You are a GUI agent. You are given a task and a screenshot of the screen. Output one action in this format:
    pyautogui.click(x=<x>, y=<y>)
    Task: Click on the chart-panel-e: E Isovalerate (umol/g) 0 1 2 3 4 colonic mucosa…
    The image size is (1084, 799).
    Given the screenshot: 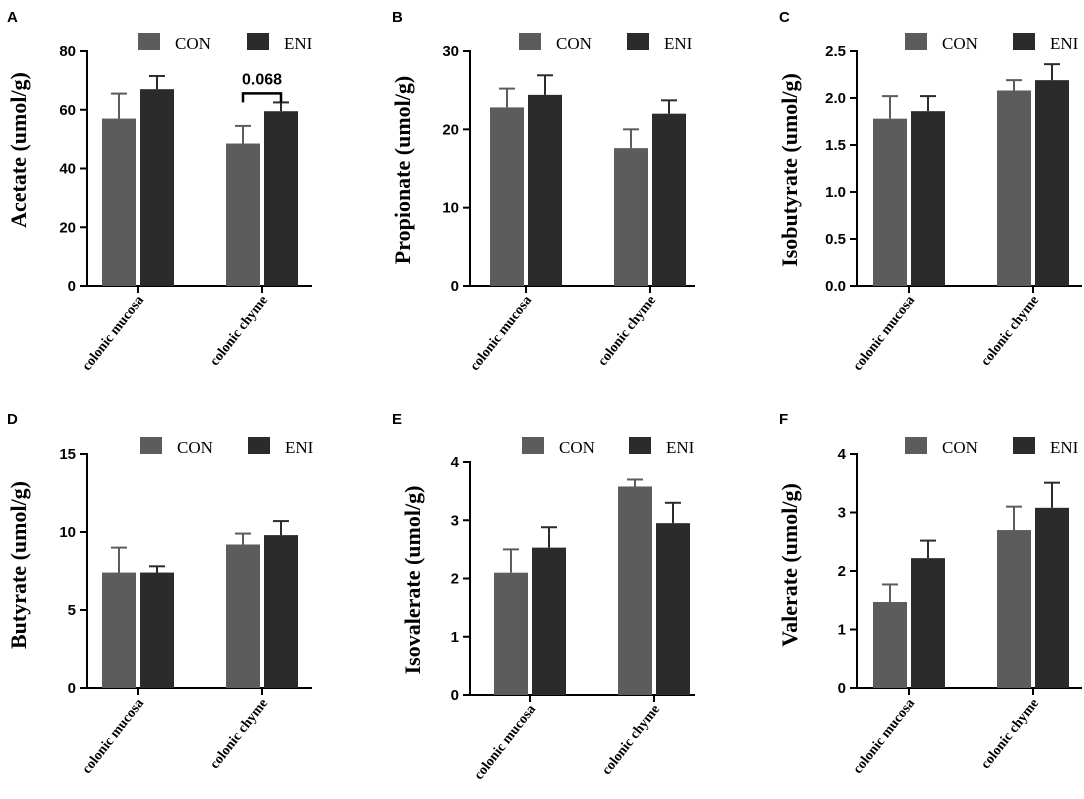 What is the action you would take?
    pyautogui.click(x=543, y=597)
    